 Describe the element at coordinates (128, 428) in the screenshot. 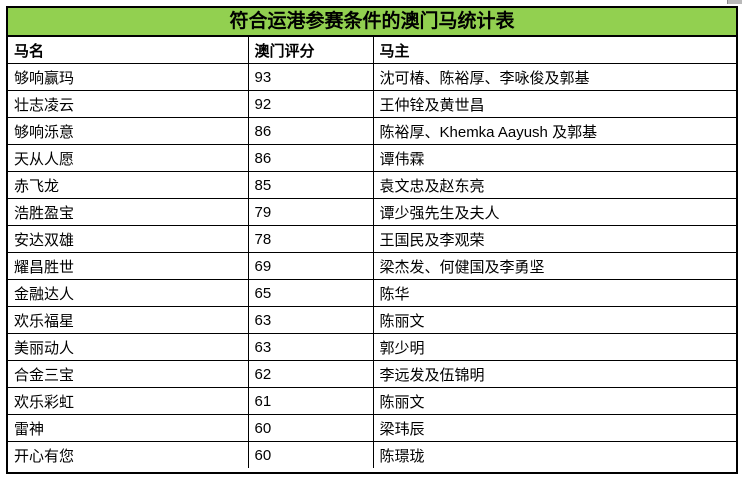

I see `horse-name-cell: 雷神` at that location.